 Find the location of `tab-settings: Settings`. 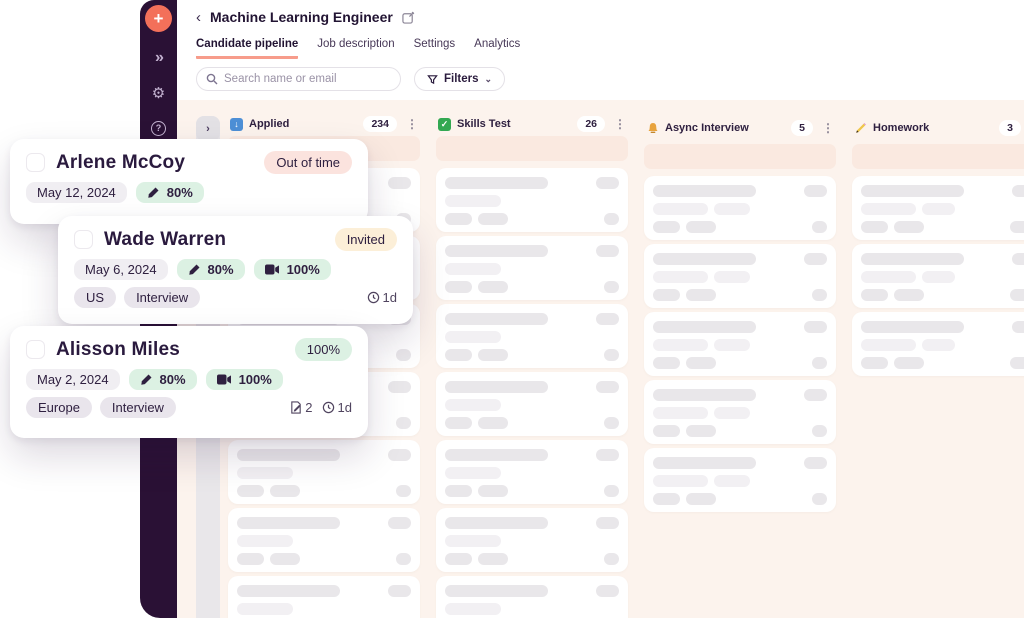

tab-settings: Settings is located at coordinates (434, 44).